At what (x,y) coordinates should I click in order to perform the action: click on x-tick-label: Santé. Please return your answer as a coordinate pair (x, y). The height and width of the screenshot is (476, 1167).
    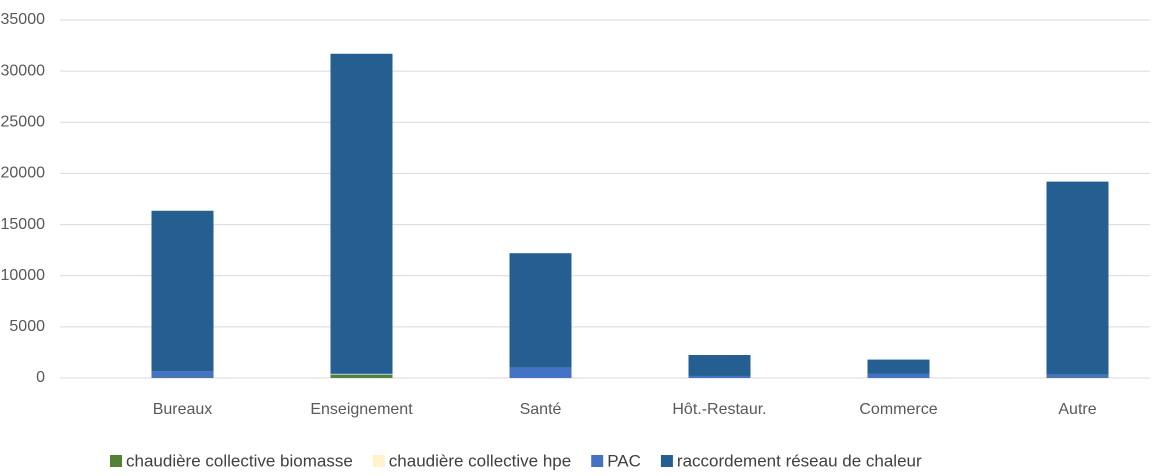
    Looking at the image, I should click on (541, 409).